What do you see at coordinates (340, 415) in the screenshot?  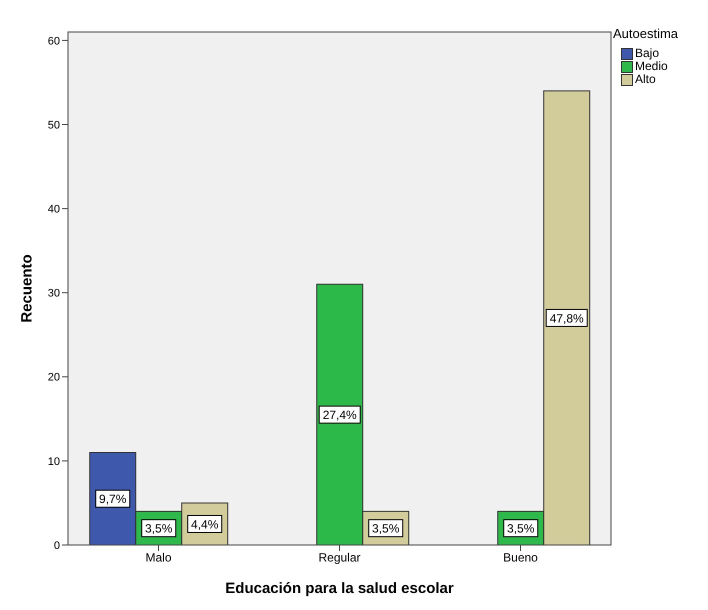 I see `annotation: 27,4%` at bounding box center [340, 415].